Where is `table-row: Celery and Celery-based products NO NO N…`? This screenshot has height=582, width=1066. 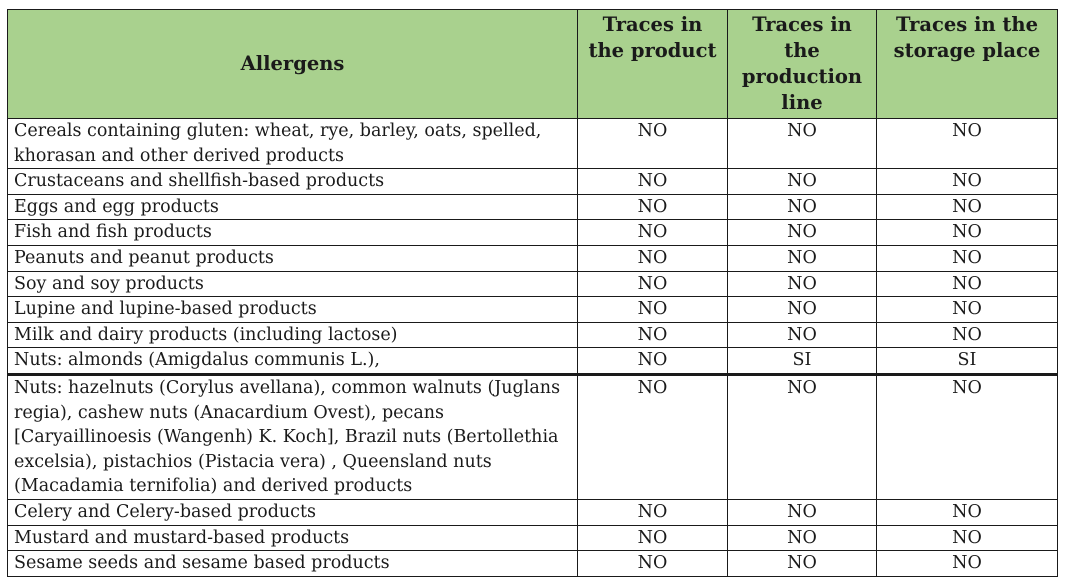
table-row: Celery and Celery-based products NO NO N… is located at coordinates (532, 512).